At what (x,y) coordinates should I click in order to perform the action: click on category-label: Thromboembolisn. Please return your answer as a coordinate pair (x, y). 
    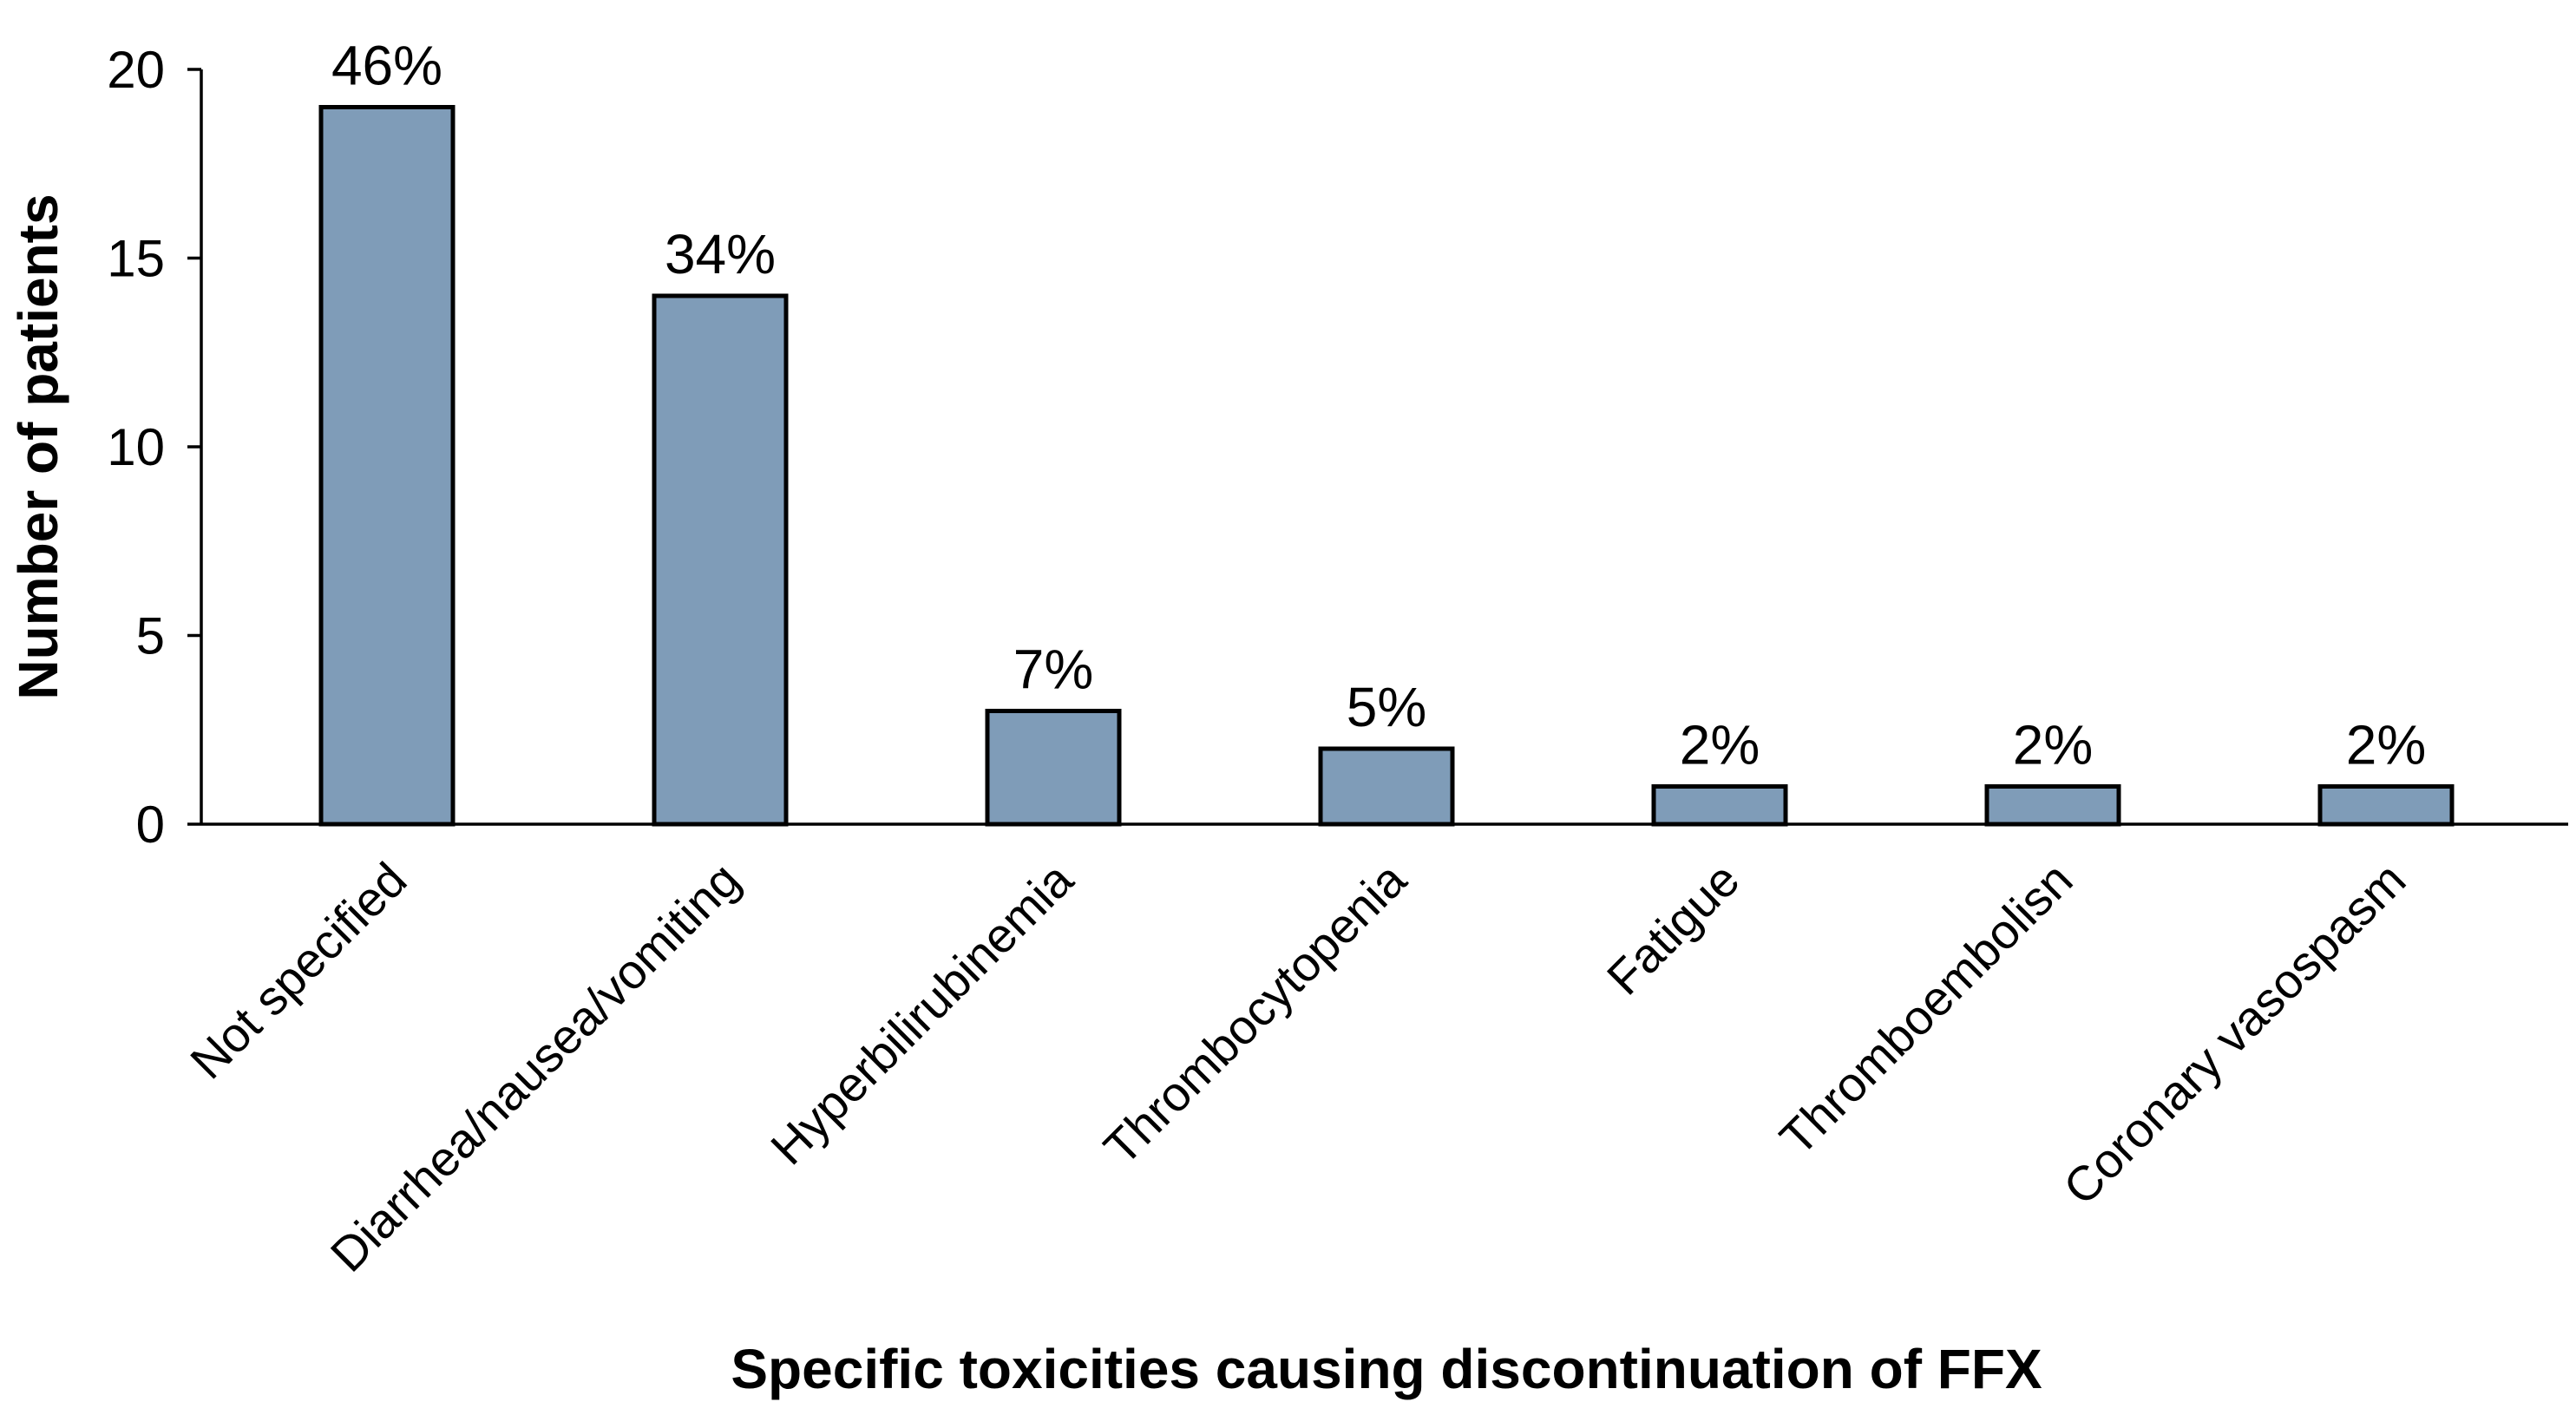
    Looking at the image, I should click on (1925, 1008).